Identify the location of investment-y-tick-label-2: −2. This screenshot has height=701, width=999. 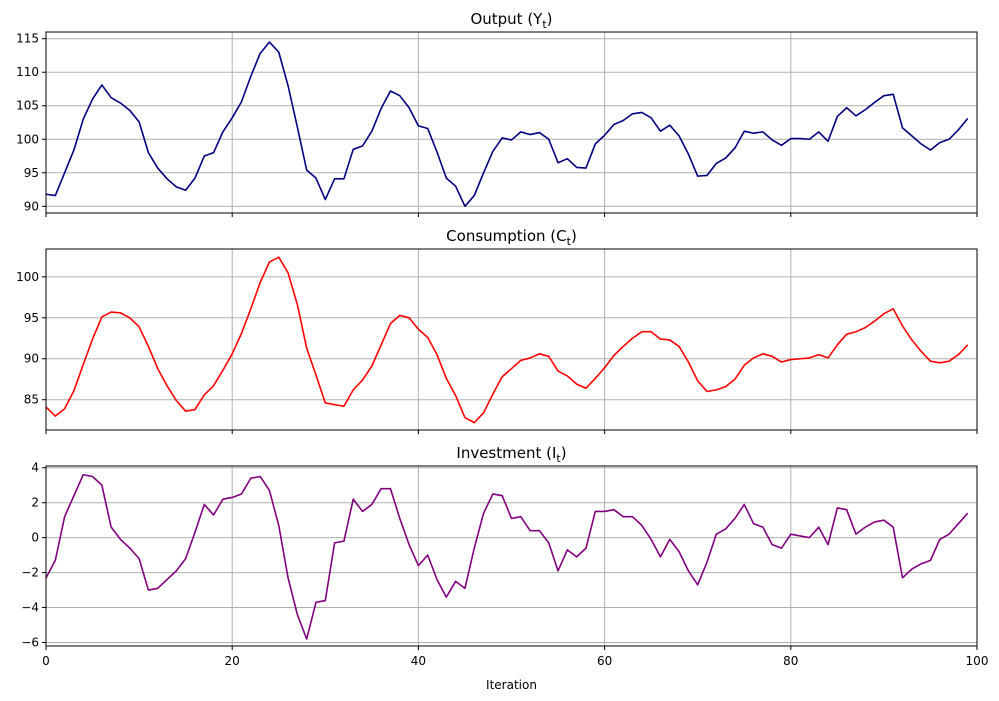
(30, 573).